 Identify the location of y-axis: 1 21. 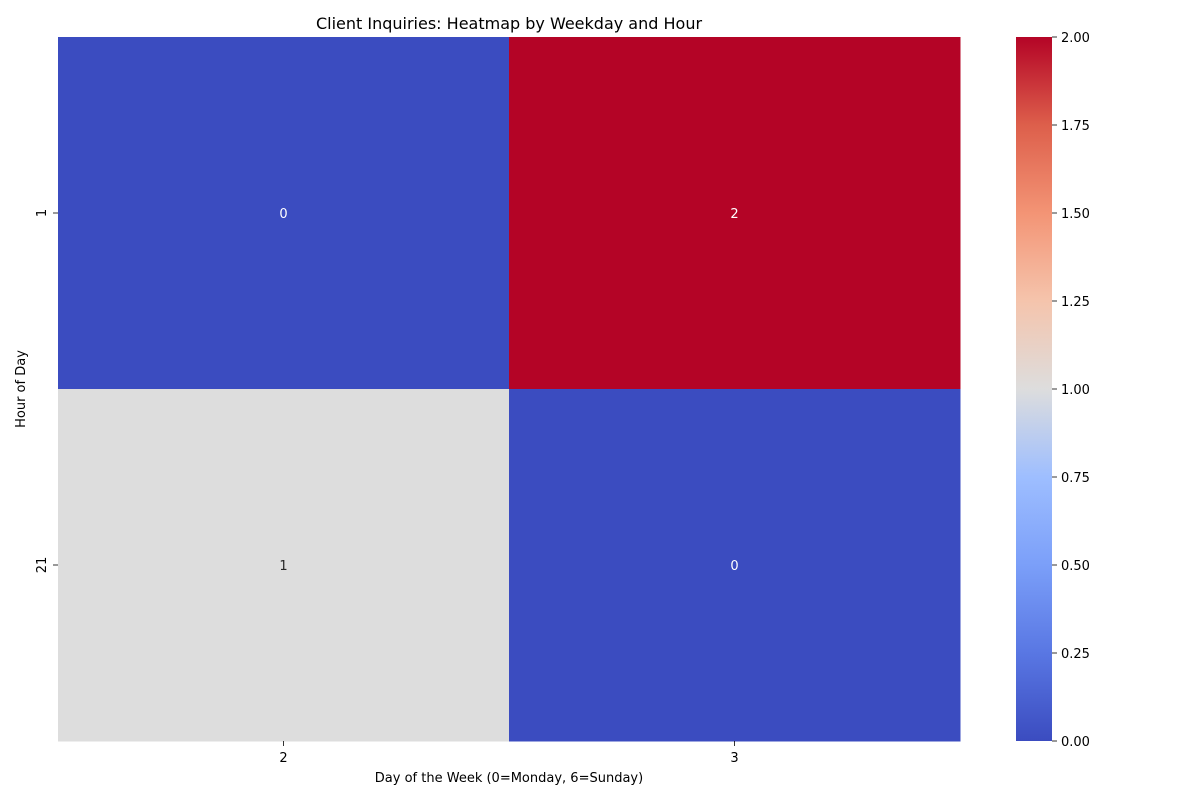
(46, 391).